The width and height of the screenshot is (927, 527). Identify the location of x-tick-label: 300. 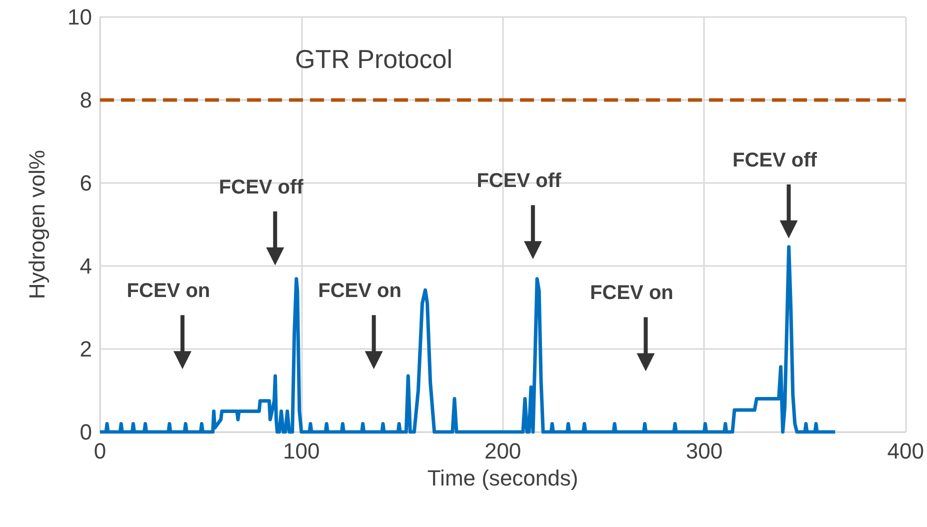
(704, 451).